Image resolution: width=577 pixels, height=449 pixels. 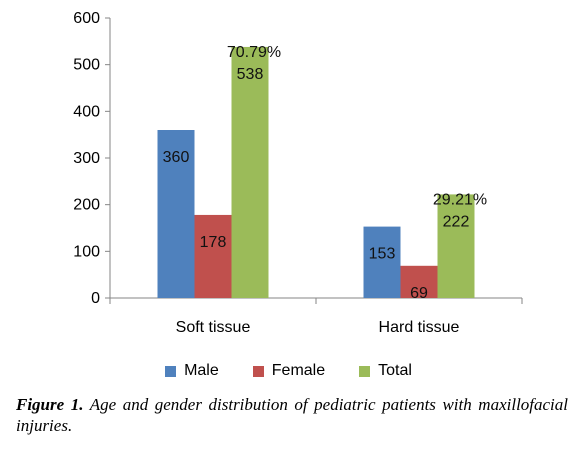 I want to click on y-tick-label: 500, so click(x=86, y=65).